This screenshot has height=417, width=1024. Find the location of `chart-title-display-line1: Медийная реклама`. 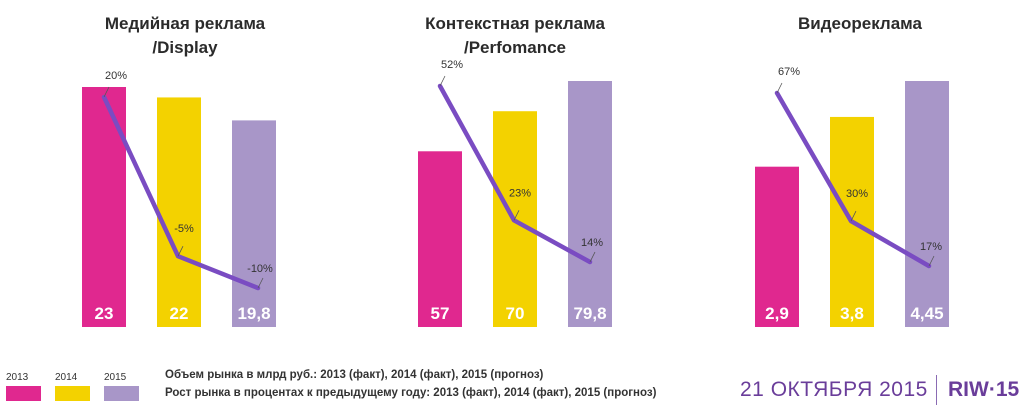

chart-title-display-line1: Медийная реклама is located at coordinates (185, 23).